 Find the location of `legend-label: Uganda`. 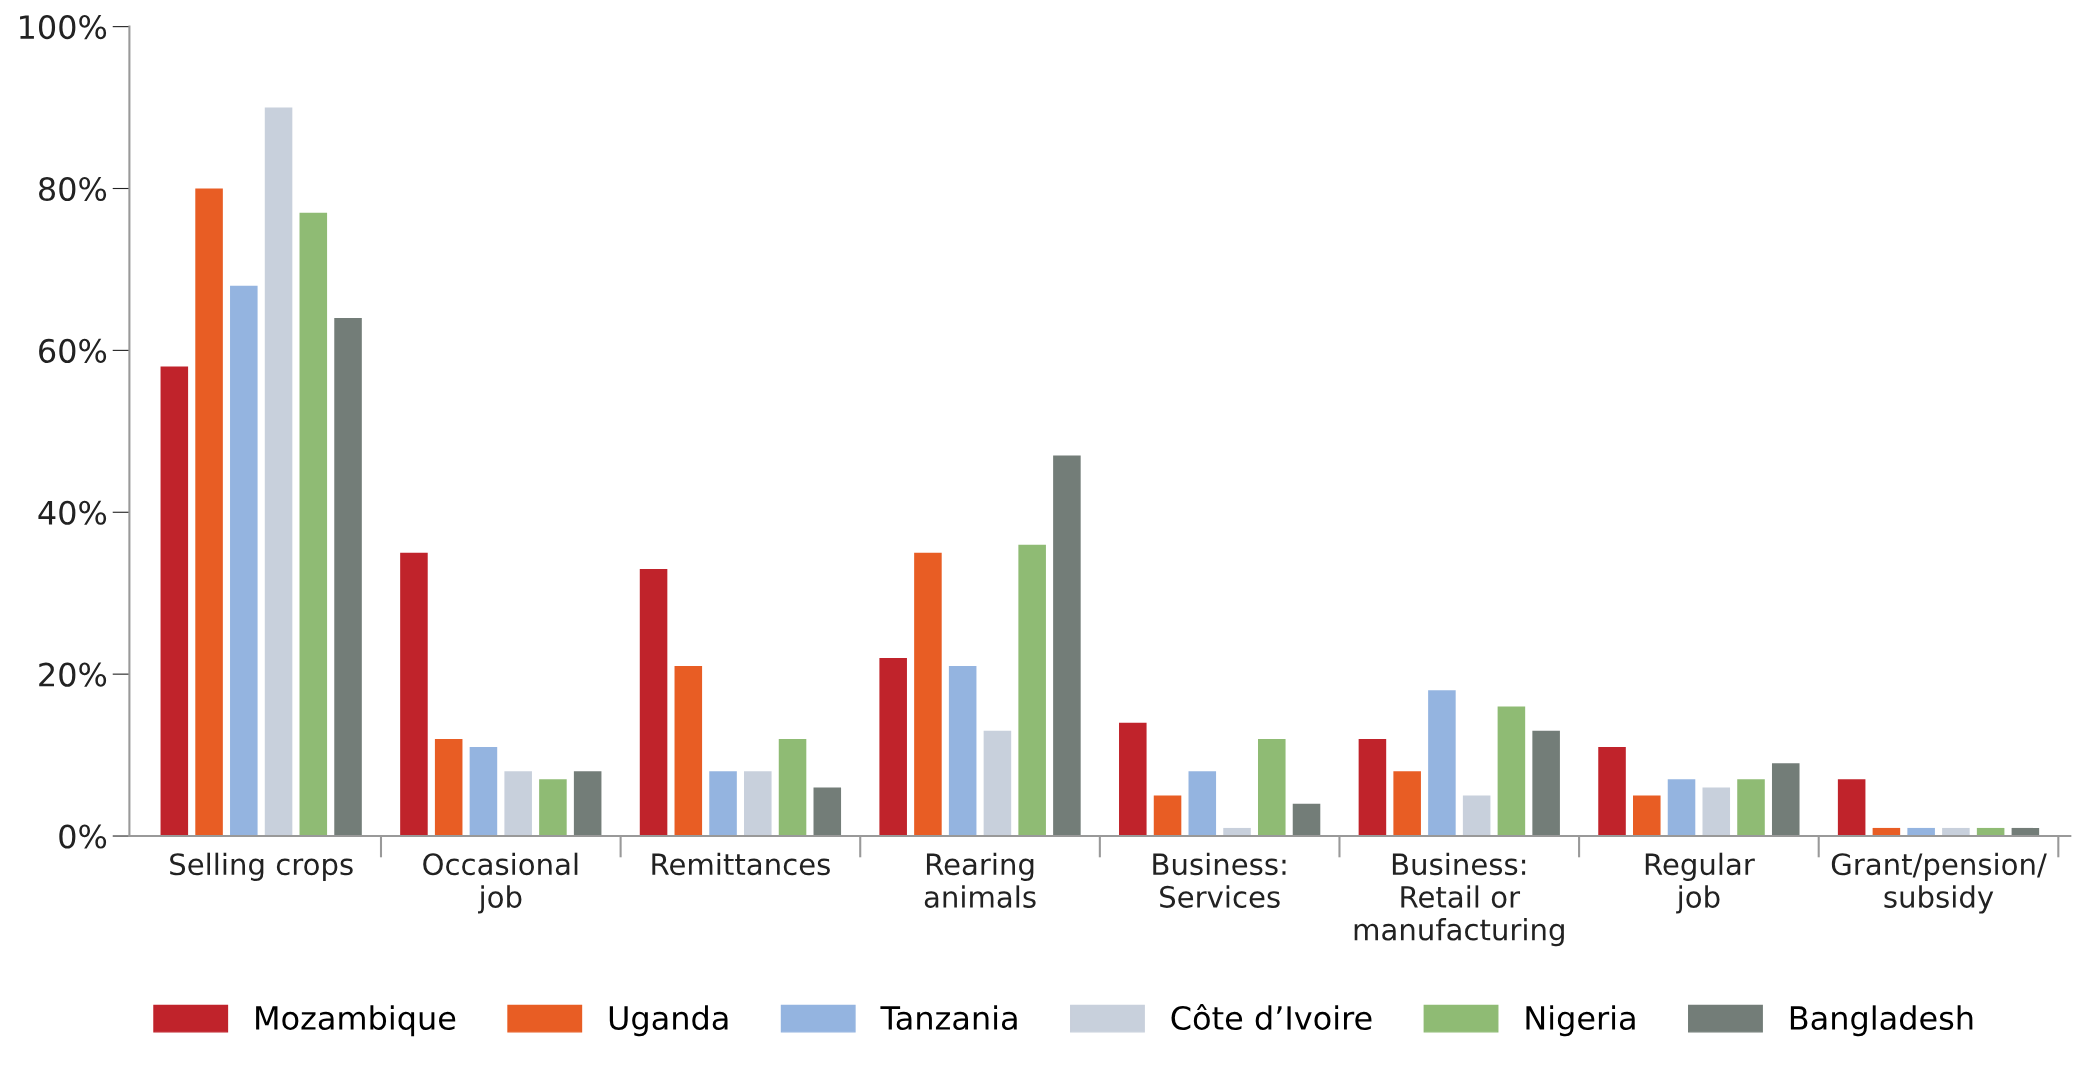

legend-label: Uganda is located at coordinates (668, 1021).